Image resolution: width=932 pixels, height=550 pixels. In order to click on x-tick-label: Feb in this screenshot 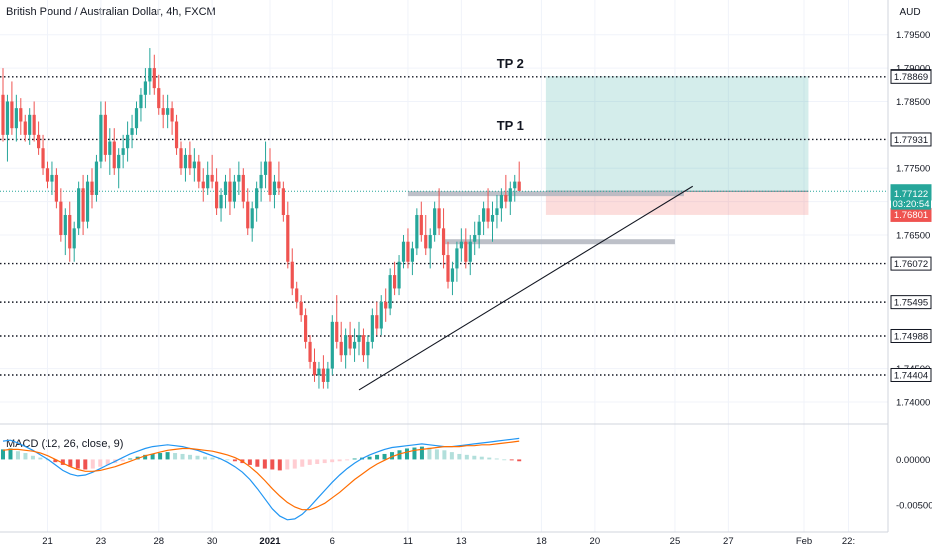, I will do `click(804, 541)`.